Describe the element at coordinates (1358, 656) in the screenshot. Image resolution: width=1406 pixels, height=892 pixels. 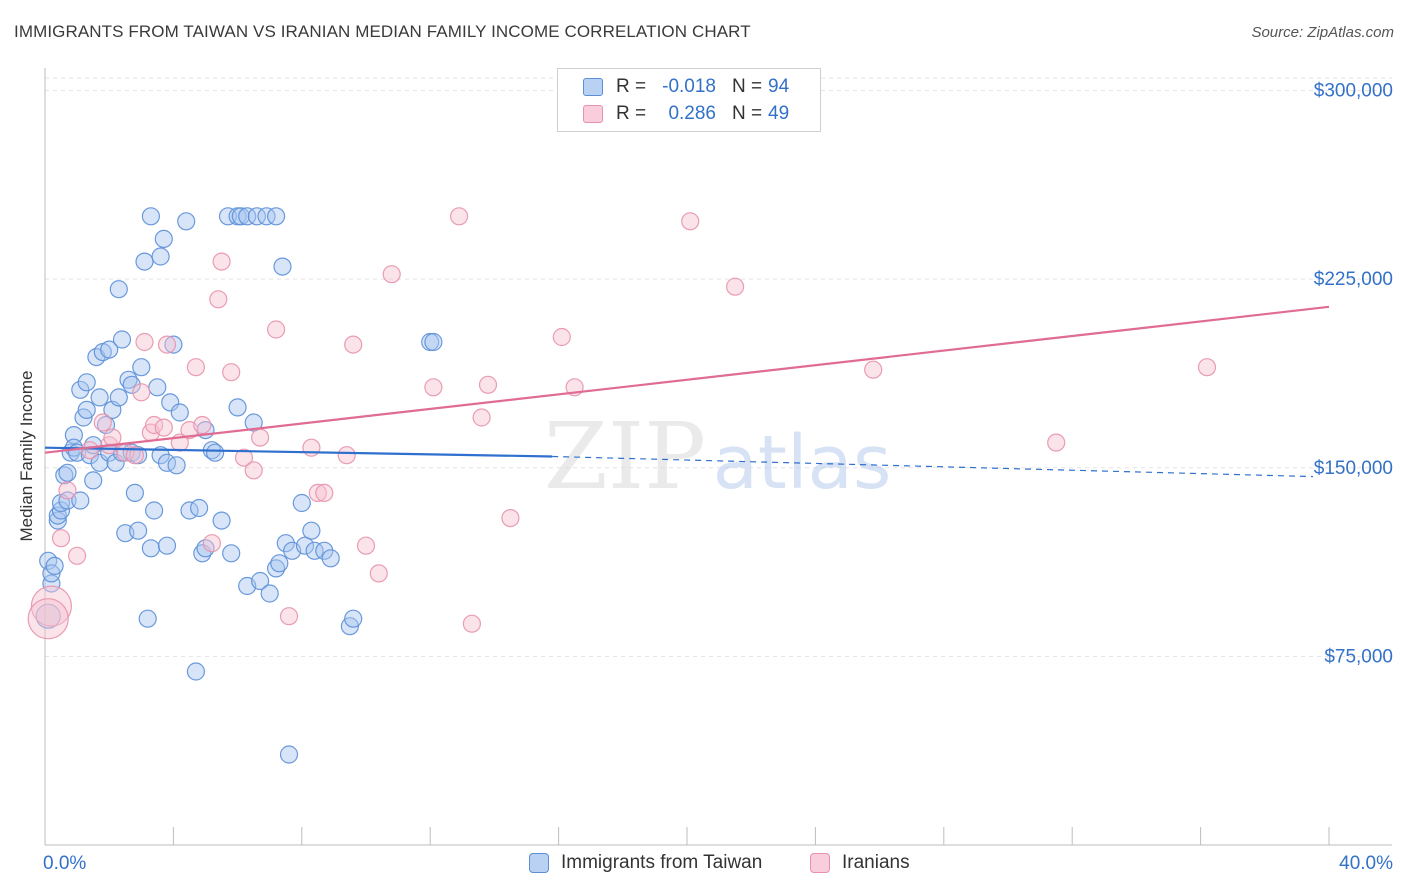
I see `y-tick-label: $75,000` at that location.